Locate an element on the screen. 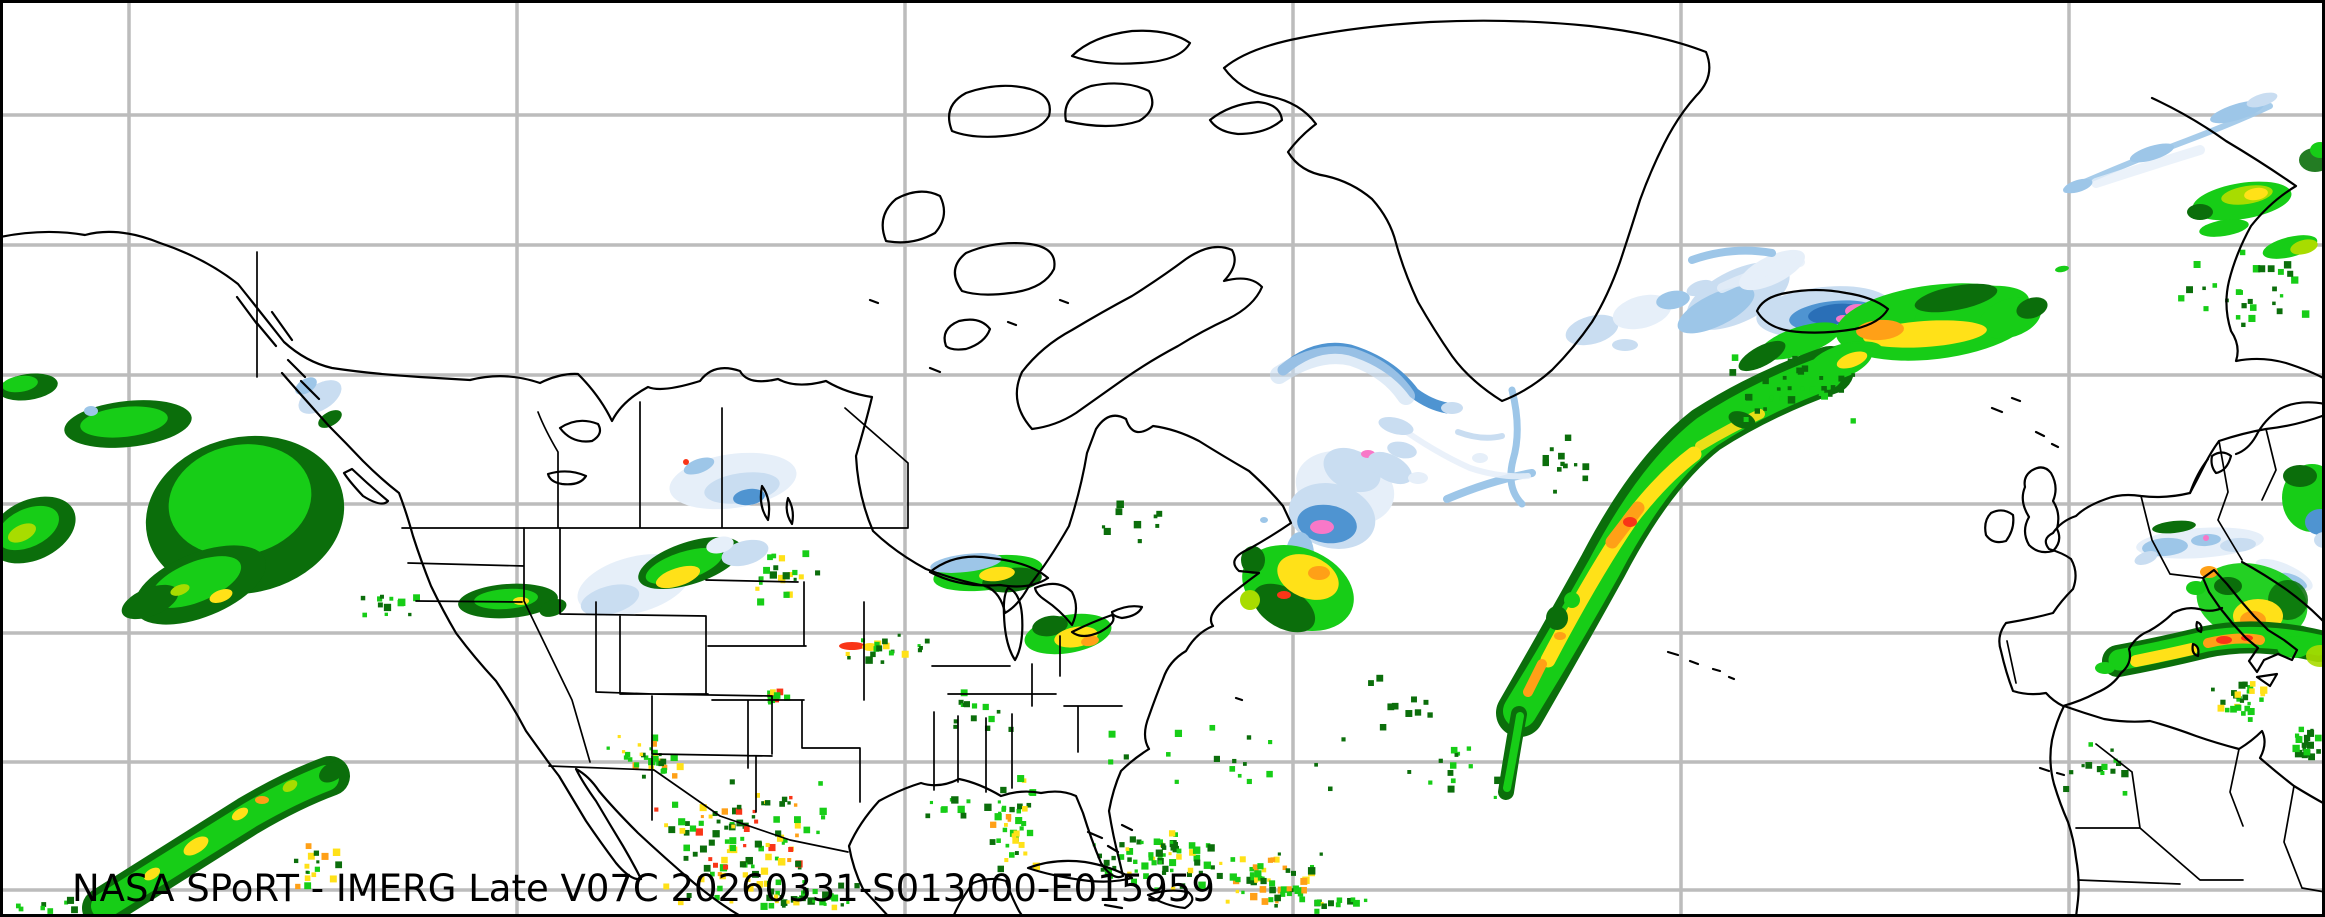  mainland-coast is located at coordinates (2161, 560).